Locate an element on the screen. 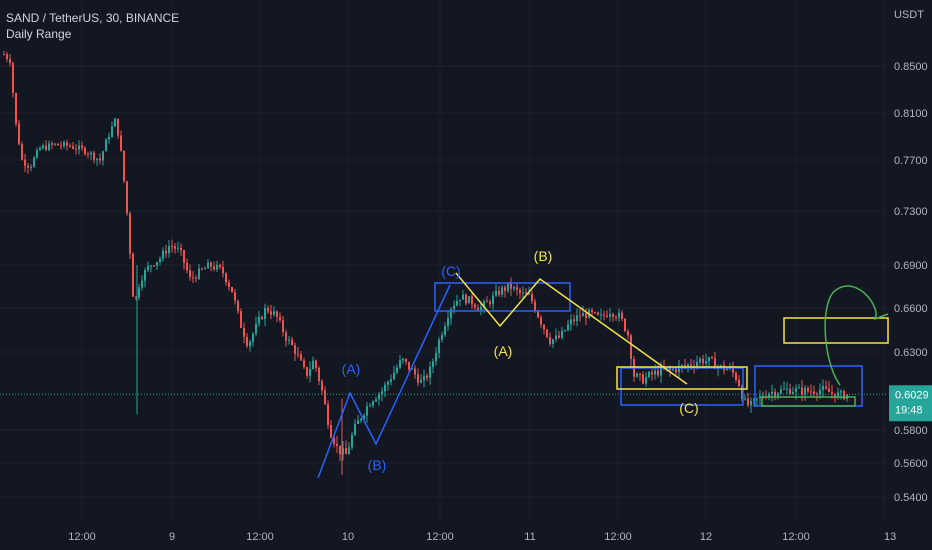 The image size is (932, 550). y-tick-label: 0.7700 is located at coordinates (911, 161).